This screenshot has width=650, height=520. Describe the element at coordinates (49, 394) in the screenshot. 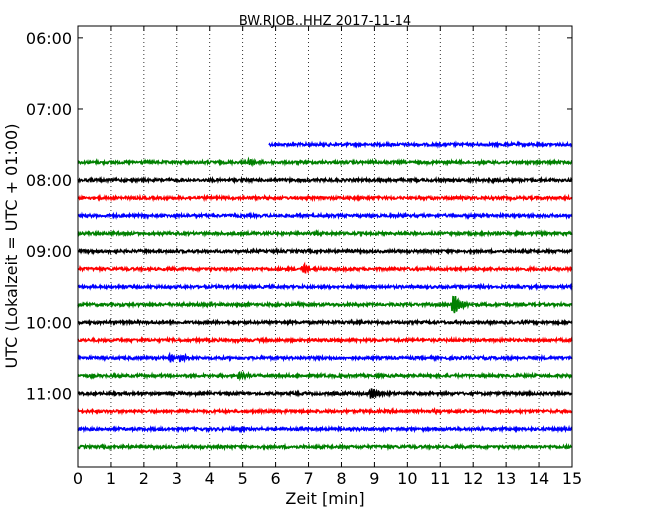

I see `y-tick-label: 11:00` at that location.